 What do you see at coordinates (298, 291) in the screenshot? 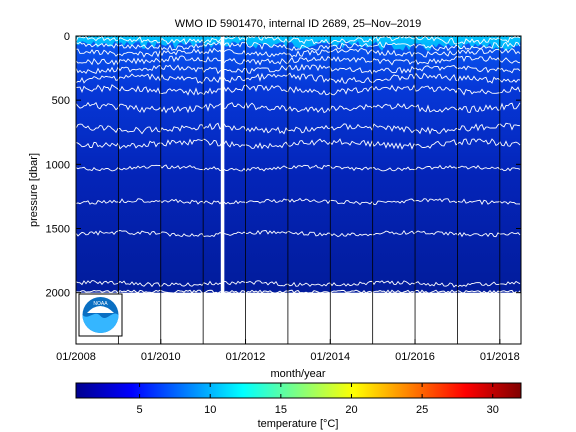
I see `profile-bottom-edge` at bounding box center [298, 291].